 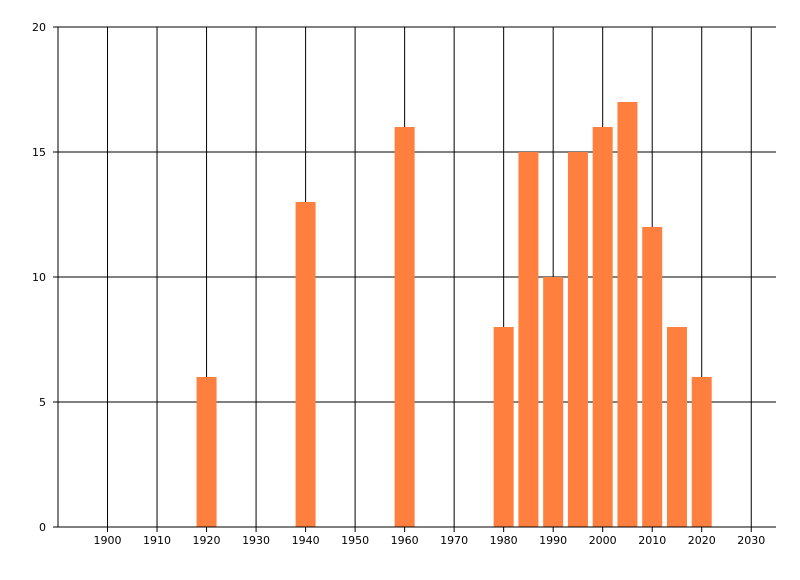 What do you see at coordinates (652, 540) in the screenshot?
I see `x-tick-label: 2010` at bounding box center [652, 540].